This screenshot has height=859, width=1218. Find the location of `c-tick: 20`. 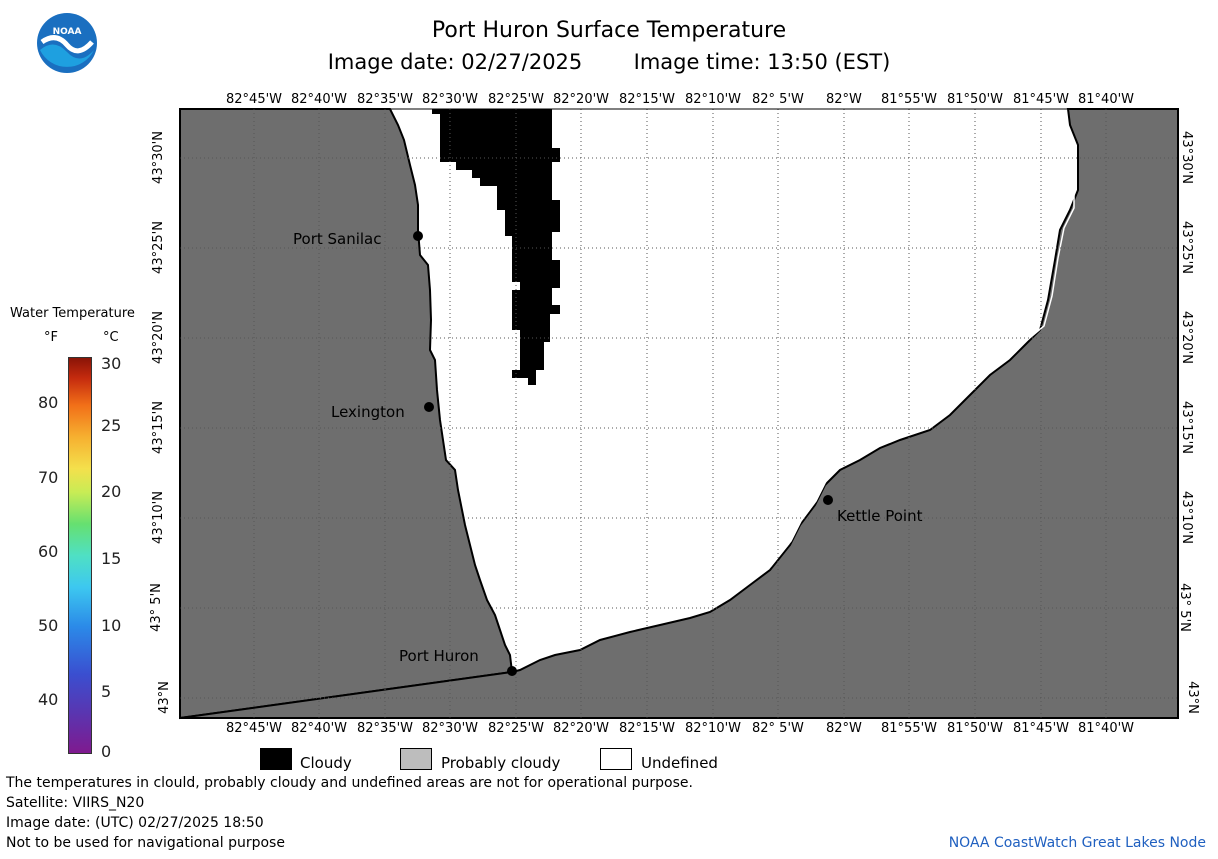

c-tick: 20 is located at coordinates (111, 491).